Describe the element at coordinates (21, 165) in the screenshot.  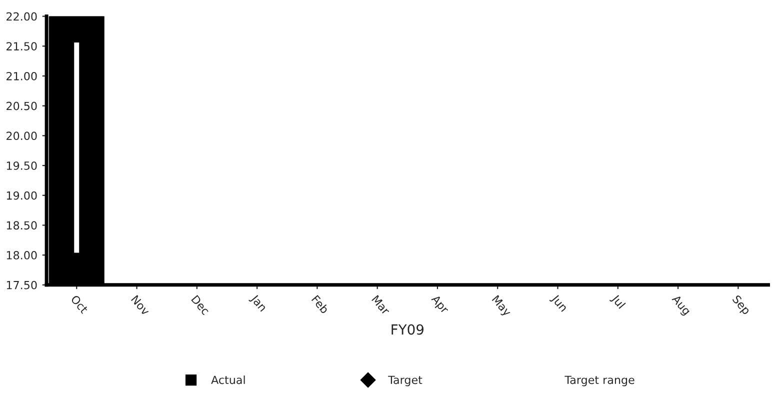
I see `y-tick-label: 19.50` at that location.